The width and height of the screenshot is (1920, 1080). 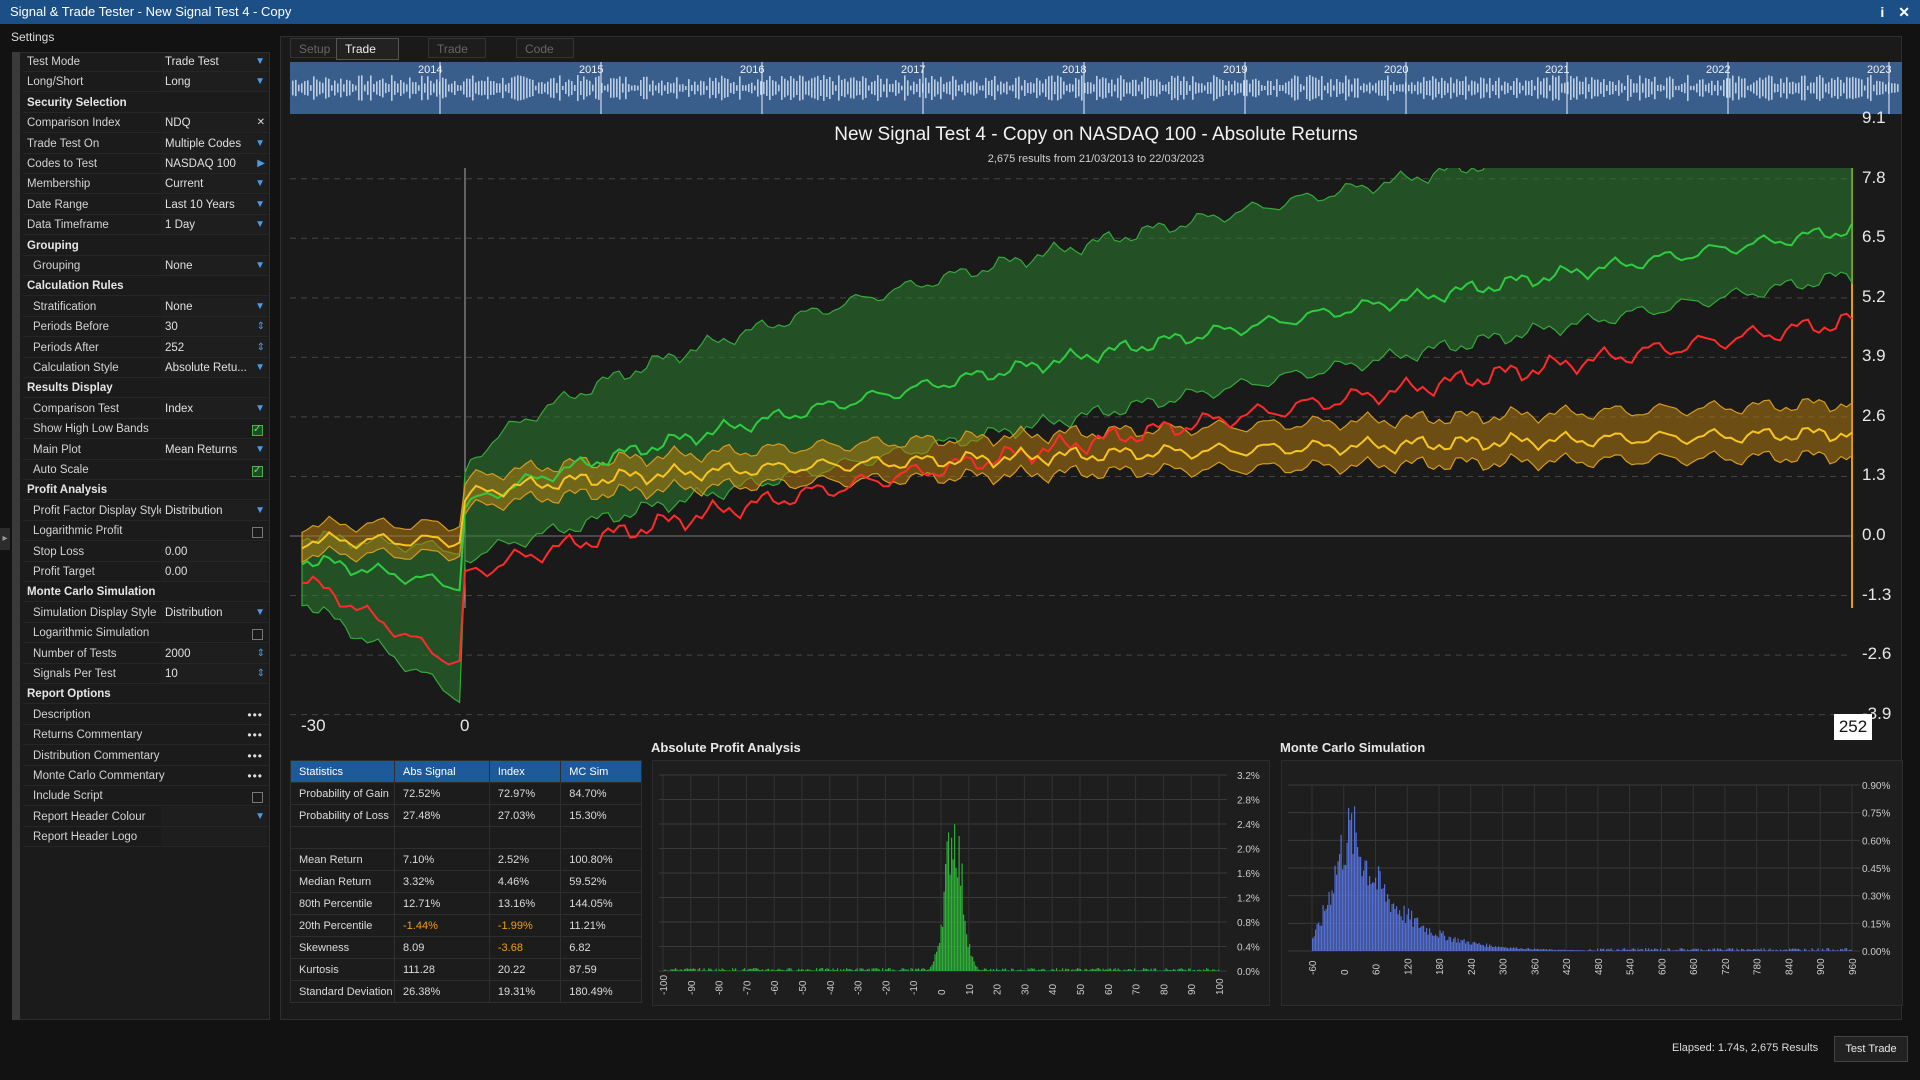 I want to click on setting-value: NASDAQ 100, so click(x=214, y=163).